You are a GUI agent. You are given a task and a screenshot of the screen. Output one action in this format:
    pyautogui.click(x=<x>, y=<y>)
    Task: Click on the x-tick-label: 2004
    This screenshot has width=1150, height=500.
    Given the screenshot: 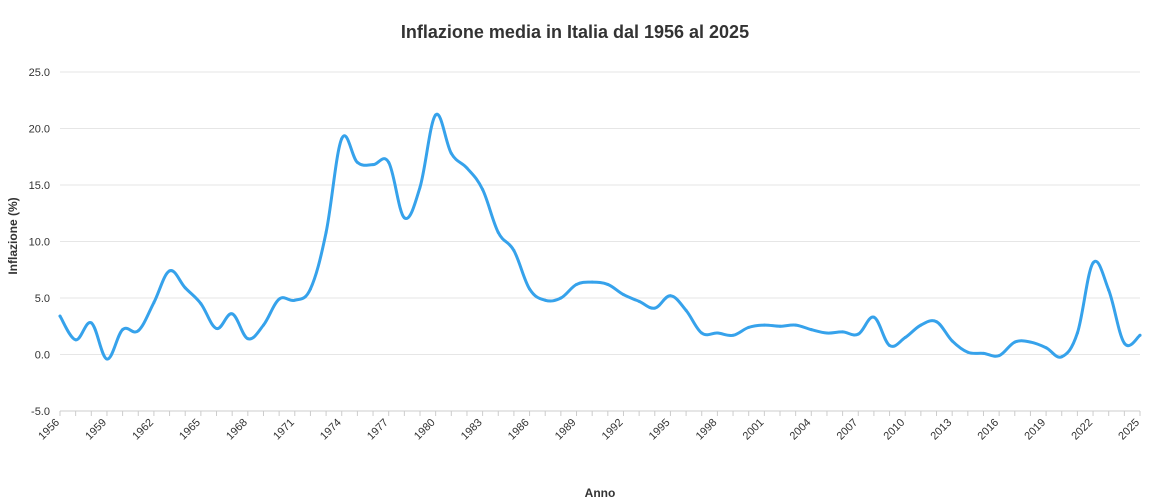 What is the action you would take?
    pyautogui.click(x=801, y=430)
    